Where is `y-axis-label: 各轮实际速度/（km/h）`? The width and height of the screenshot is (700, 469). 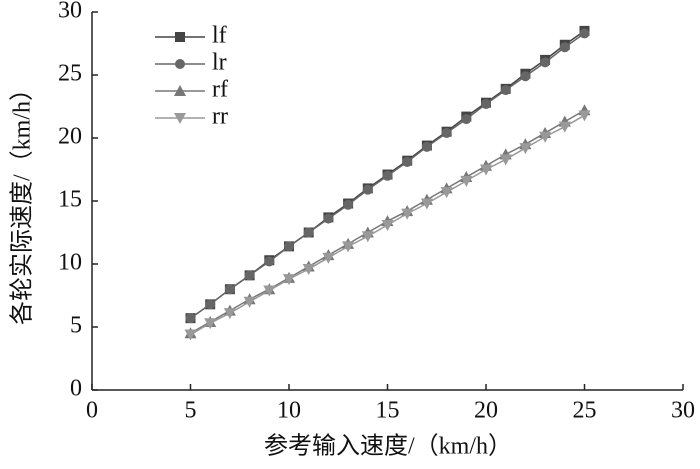 y-axis-label: 各轮实际速度/（km/h） is located at coordinates (22, 201).